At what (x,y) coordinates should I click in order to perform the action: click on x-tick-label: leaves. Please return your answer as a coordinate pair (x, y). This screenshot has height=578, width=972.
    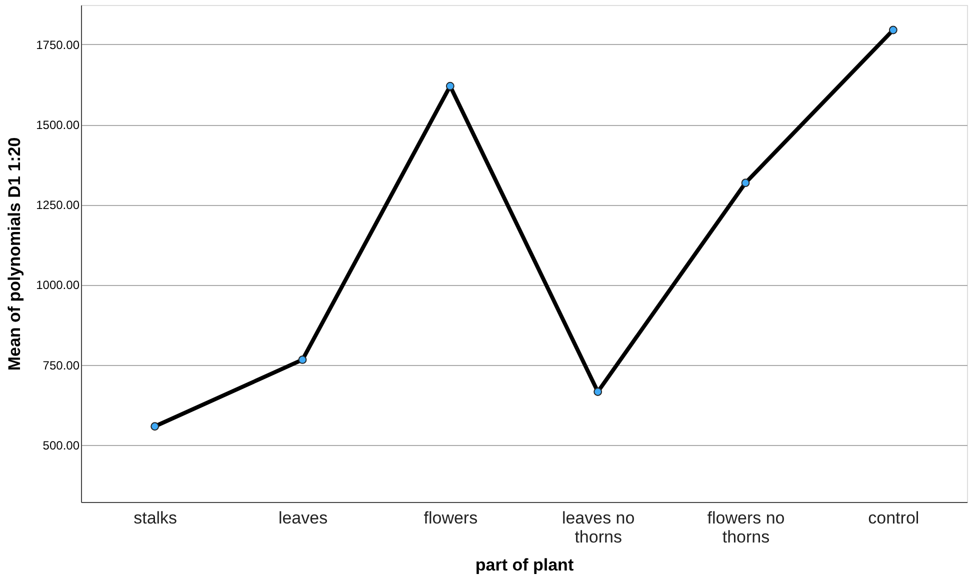
    Looking at the image, I should click on (303, 518).